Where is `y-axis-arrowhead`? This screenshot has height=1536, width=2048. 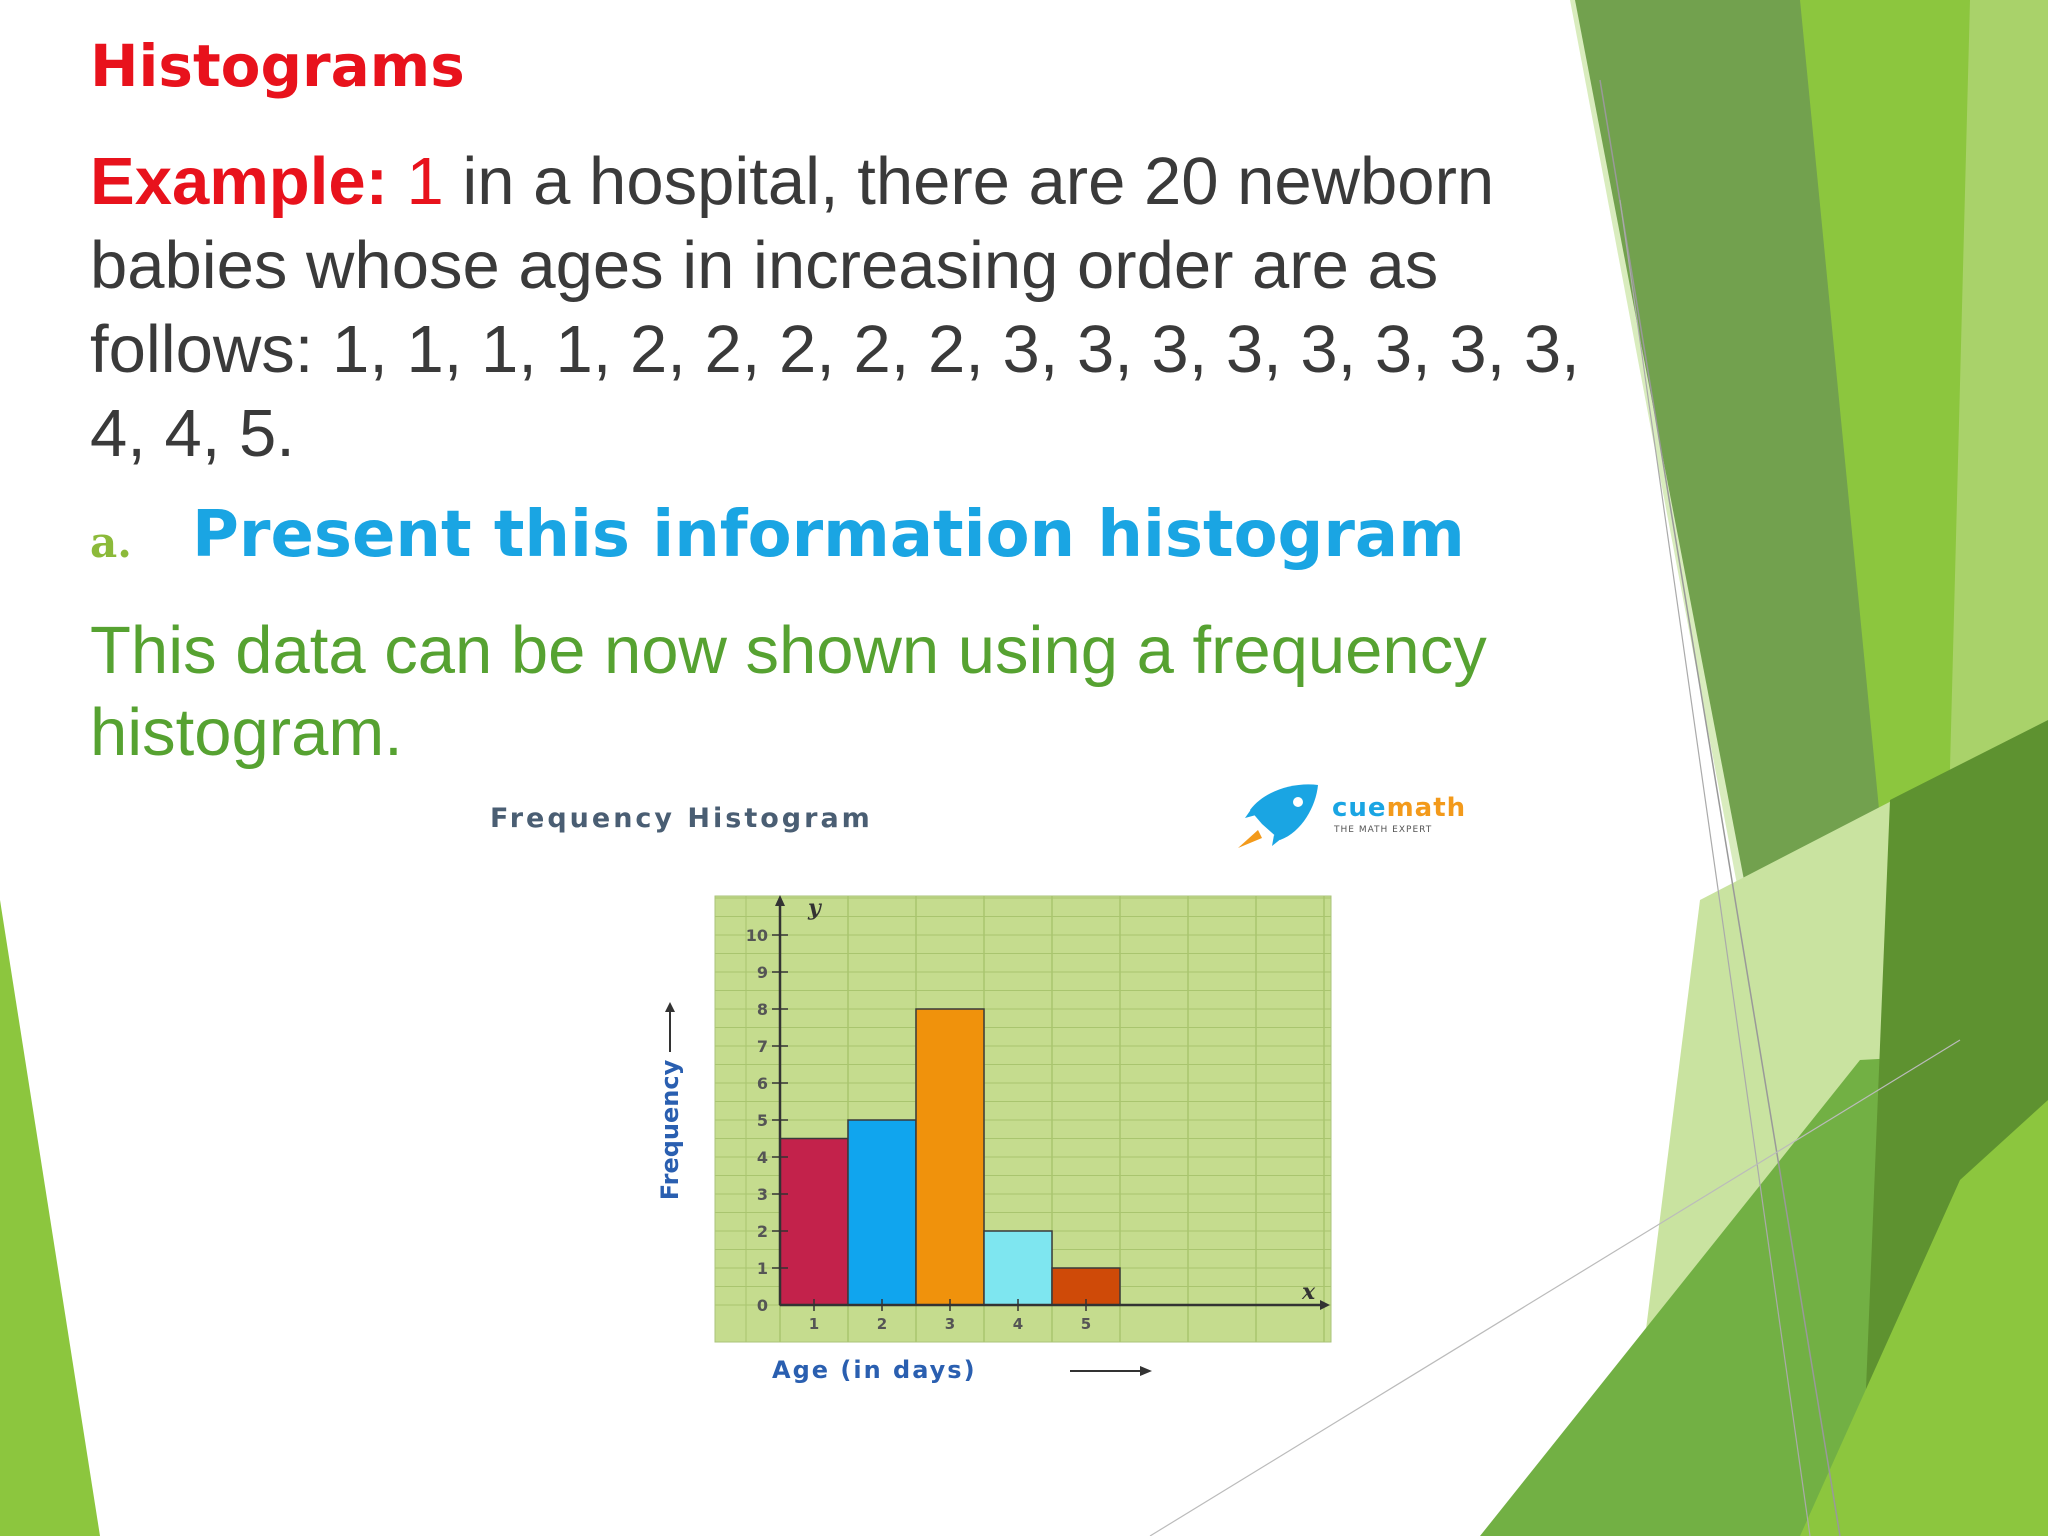 y-axis-arrowhead is located at coordinates (780, 900).